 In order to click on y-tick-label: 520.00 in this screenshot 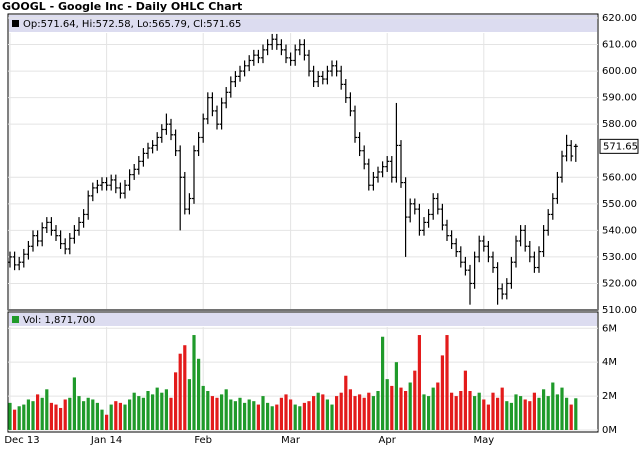, I will do `click(619, 283)`.